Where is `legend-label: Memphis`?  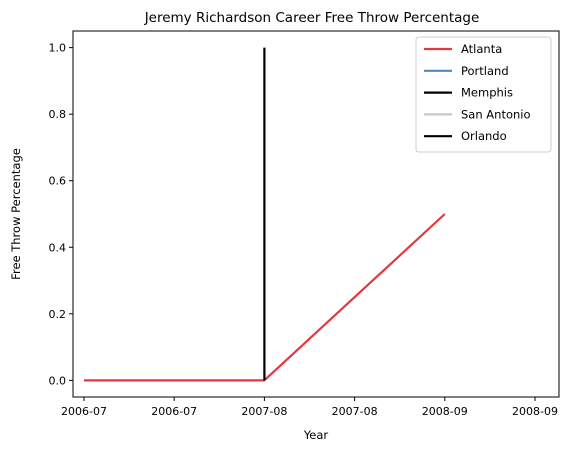
legend-label: Memphis is located at coordinates (487, 93).